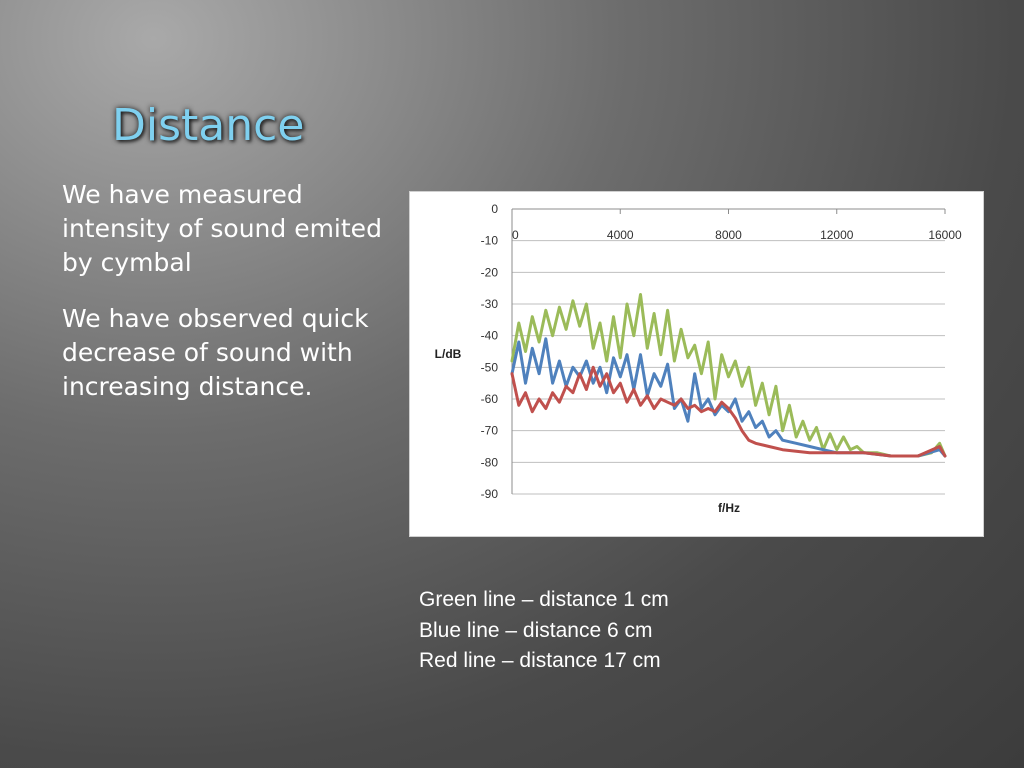  Describe the element at coordinates (540, 660) in the screenshot. I see `note-red-line: Red line – distance 17 cm` at that location.